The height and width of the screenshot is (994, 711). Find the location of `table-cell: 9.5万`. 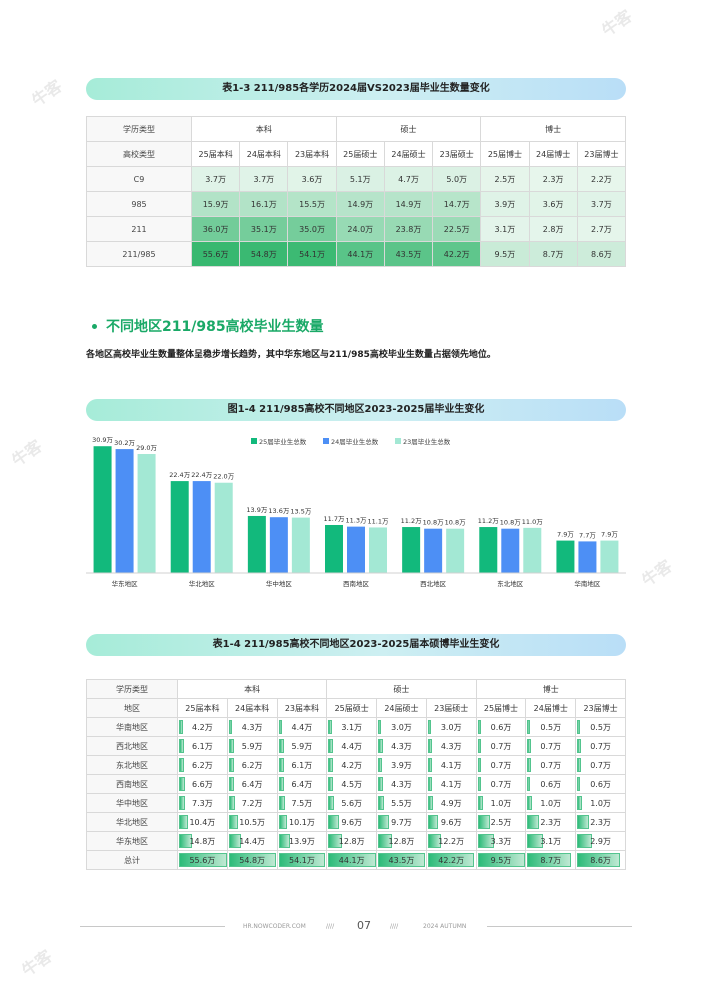

table-cell: 9.5万 is located at coordinates (505, 254).